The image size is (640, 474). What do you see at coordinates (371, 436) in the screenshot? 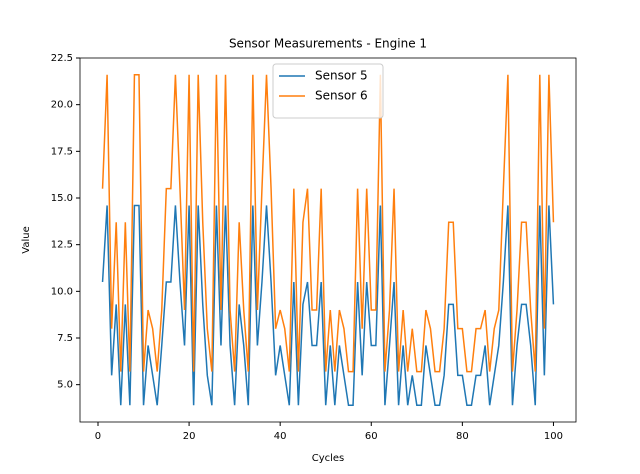
I see `x-tick-label: 60` at bounding box center [371, 436].